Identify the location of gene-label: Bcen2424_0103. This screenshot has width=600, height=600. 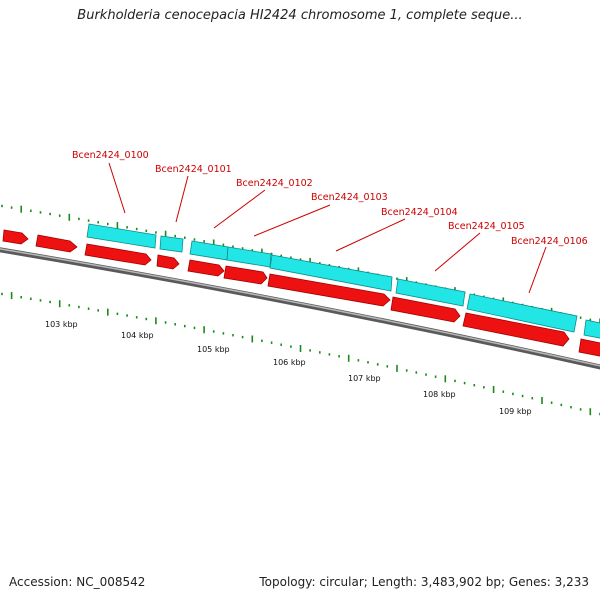
(349, 197).